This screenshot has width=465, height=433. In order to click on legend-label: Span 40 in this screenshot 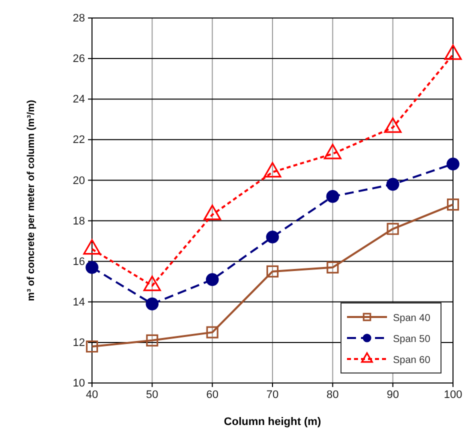, I will do `click(412, 318)`.